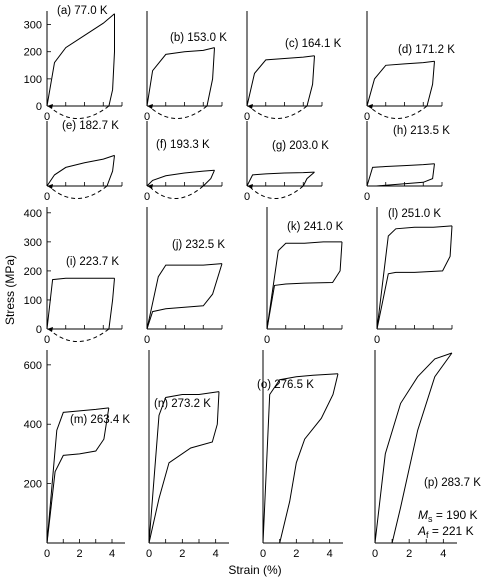 The image size is (492, 580). What do you see at coordinates (198, 245) in the screenshot?
I see `panel-label: (j) 232.5 K` at bounding box center [198, 245].